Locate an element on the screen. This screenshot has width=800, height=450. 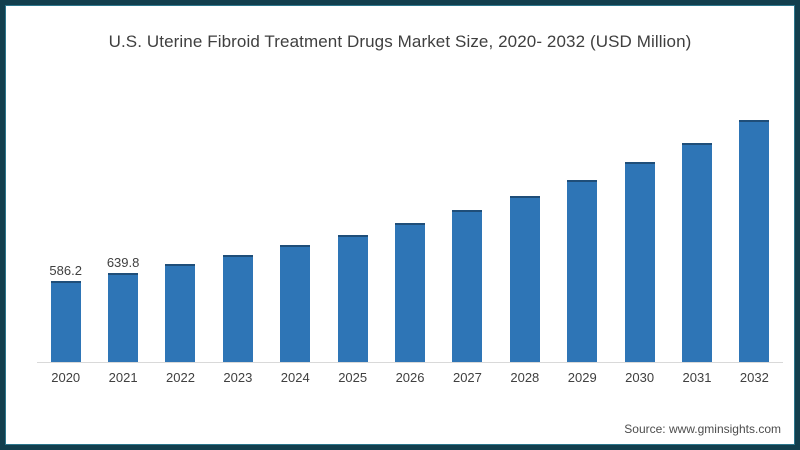
x-axis-tick-label-2028: 2028 is located at coordinates (525, 377).